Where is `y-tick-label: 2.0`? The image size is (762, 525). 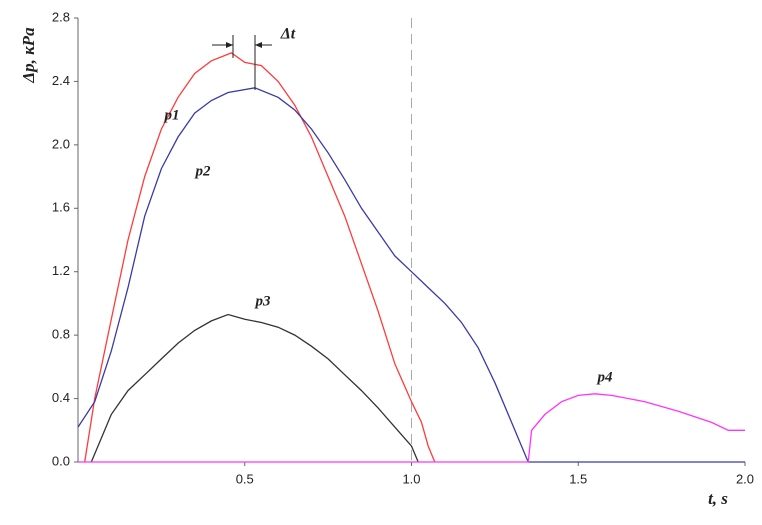 y-tick-label: 2.0 is located at coordinates (61, 143).